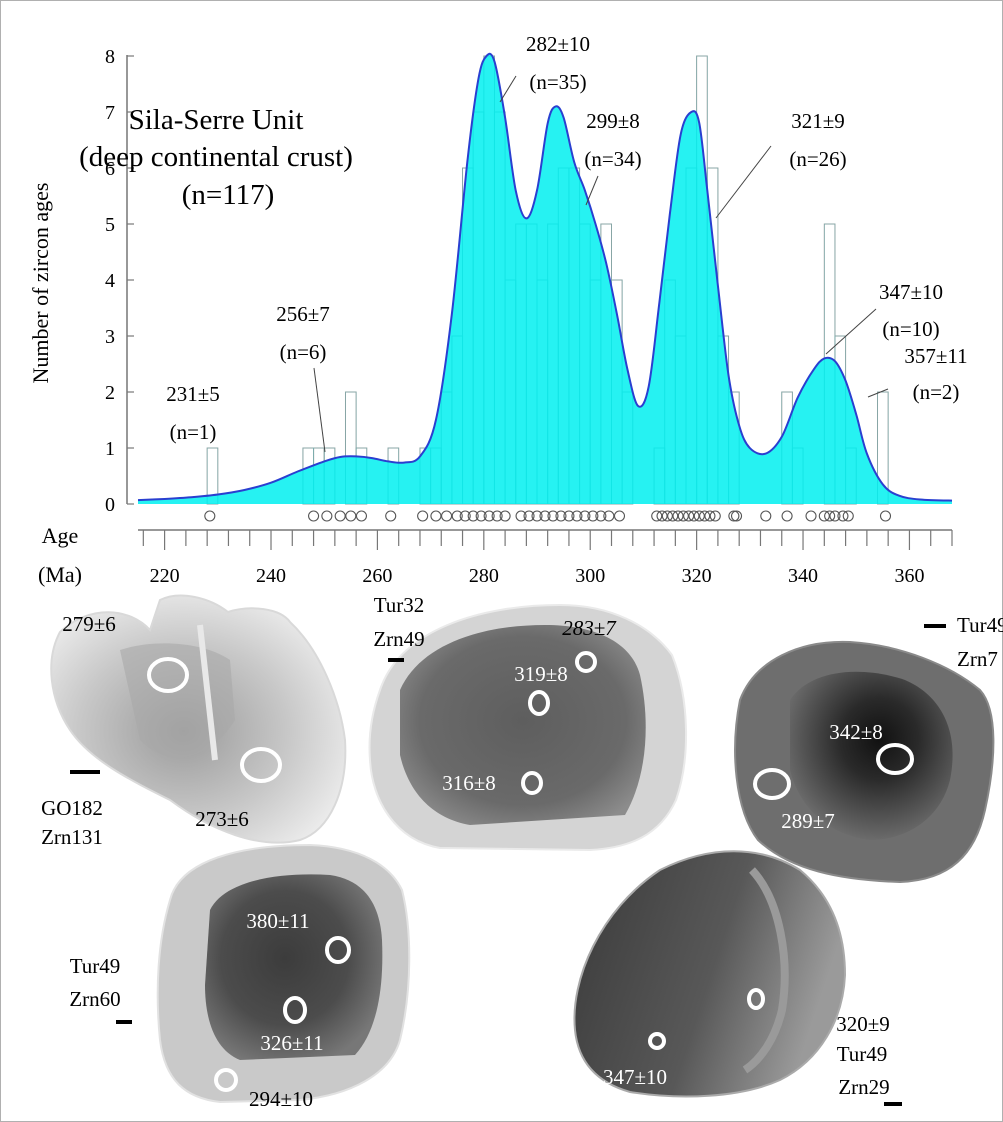 This screenshot has width=1003, height=1122. I want to click on y-tick-label: 7, so click(110, 113).